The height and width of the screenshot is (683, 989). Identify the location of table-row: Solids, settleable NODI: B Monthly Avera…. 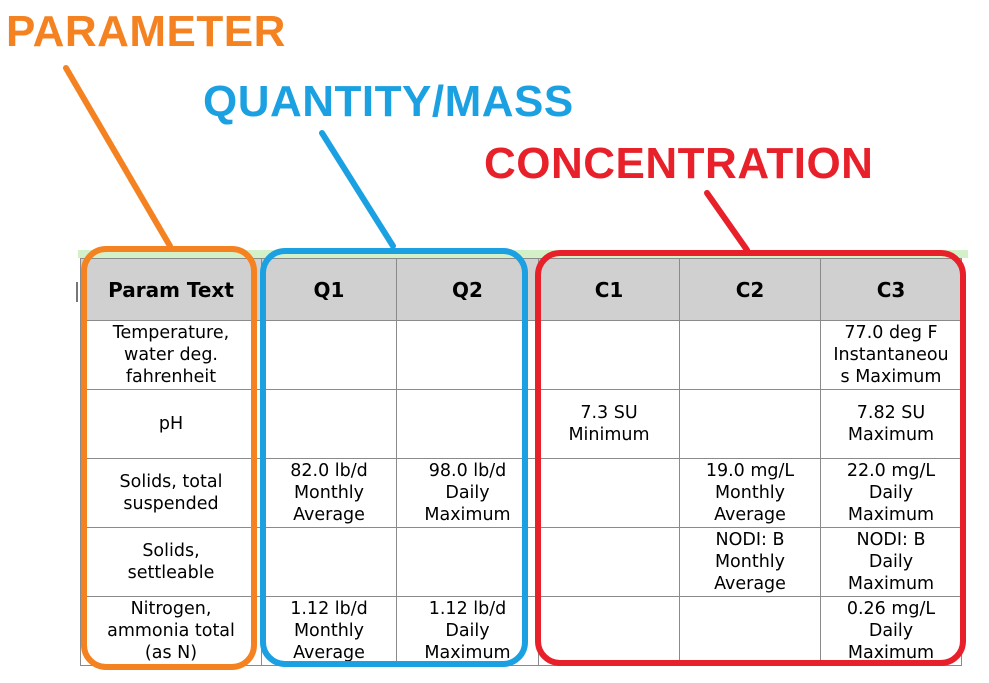
(521, 562).